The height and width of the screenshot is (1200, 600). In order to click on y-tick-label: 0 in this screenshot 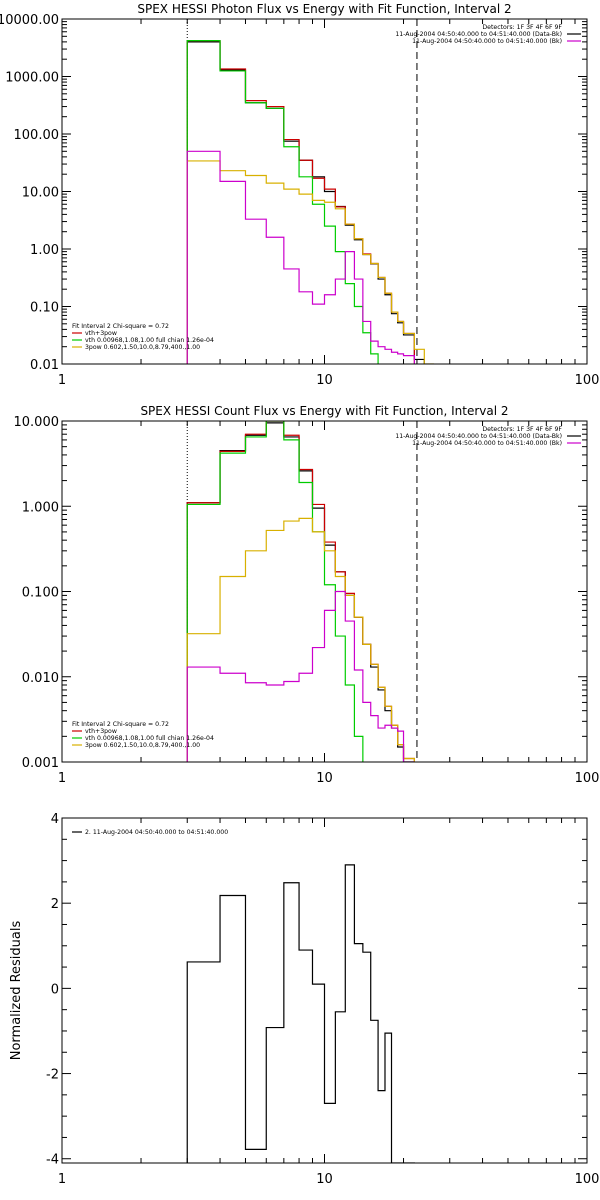, I will do `click(55, 989)`.